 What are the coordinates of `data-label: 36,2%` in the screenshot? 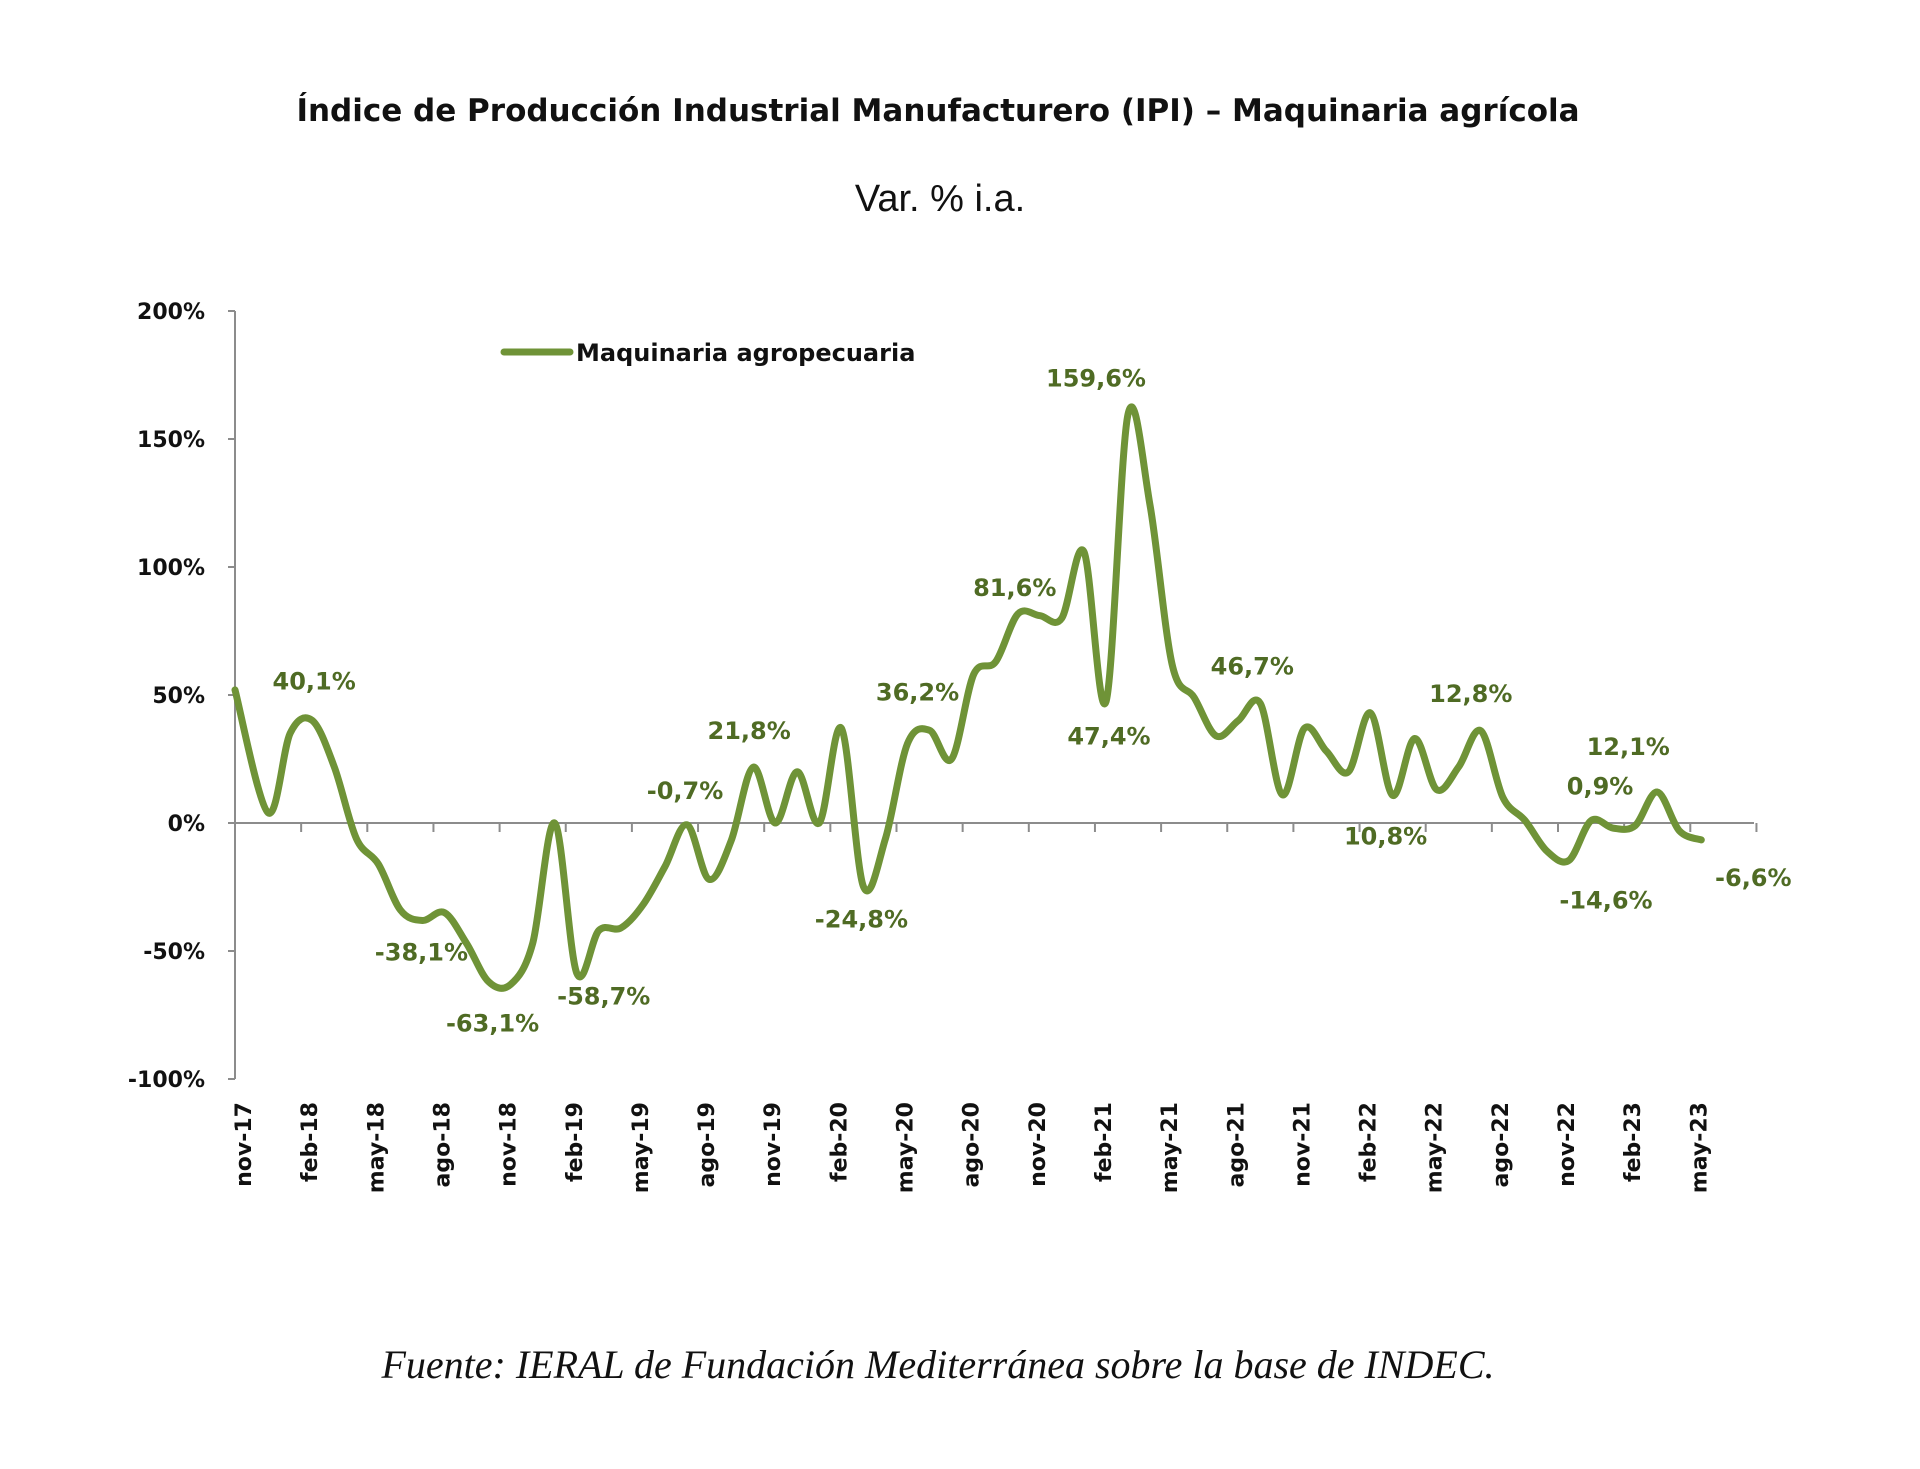 It's located at (917, 692).